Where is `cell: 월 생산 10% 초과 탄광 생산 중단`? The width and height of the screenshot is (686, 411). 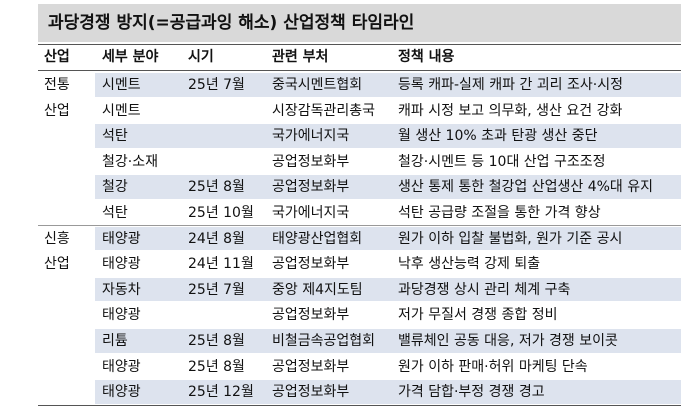
cell: 월 생산 10% 초과 탄광 생산 중단 is located at coordinates (498, 136).